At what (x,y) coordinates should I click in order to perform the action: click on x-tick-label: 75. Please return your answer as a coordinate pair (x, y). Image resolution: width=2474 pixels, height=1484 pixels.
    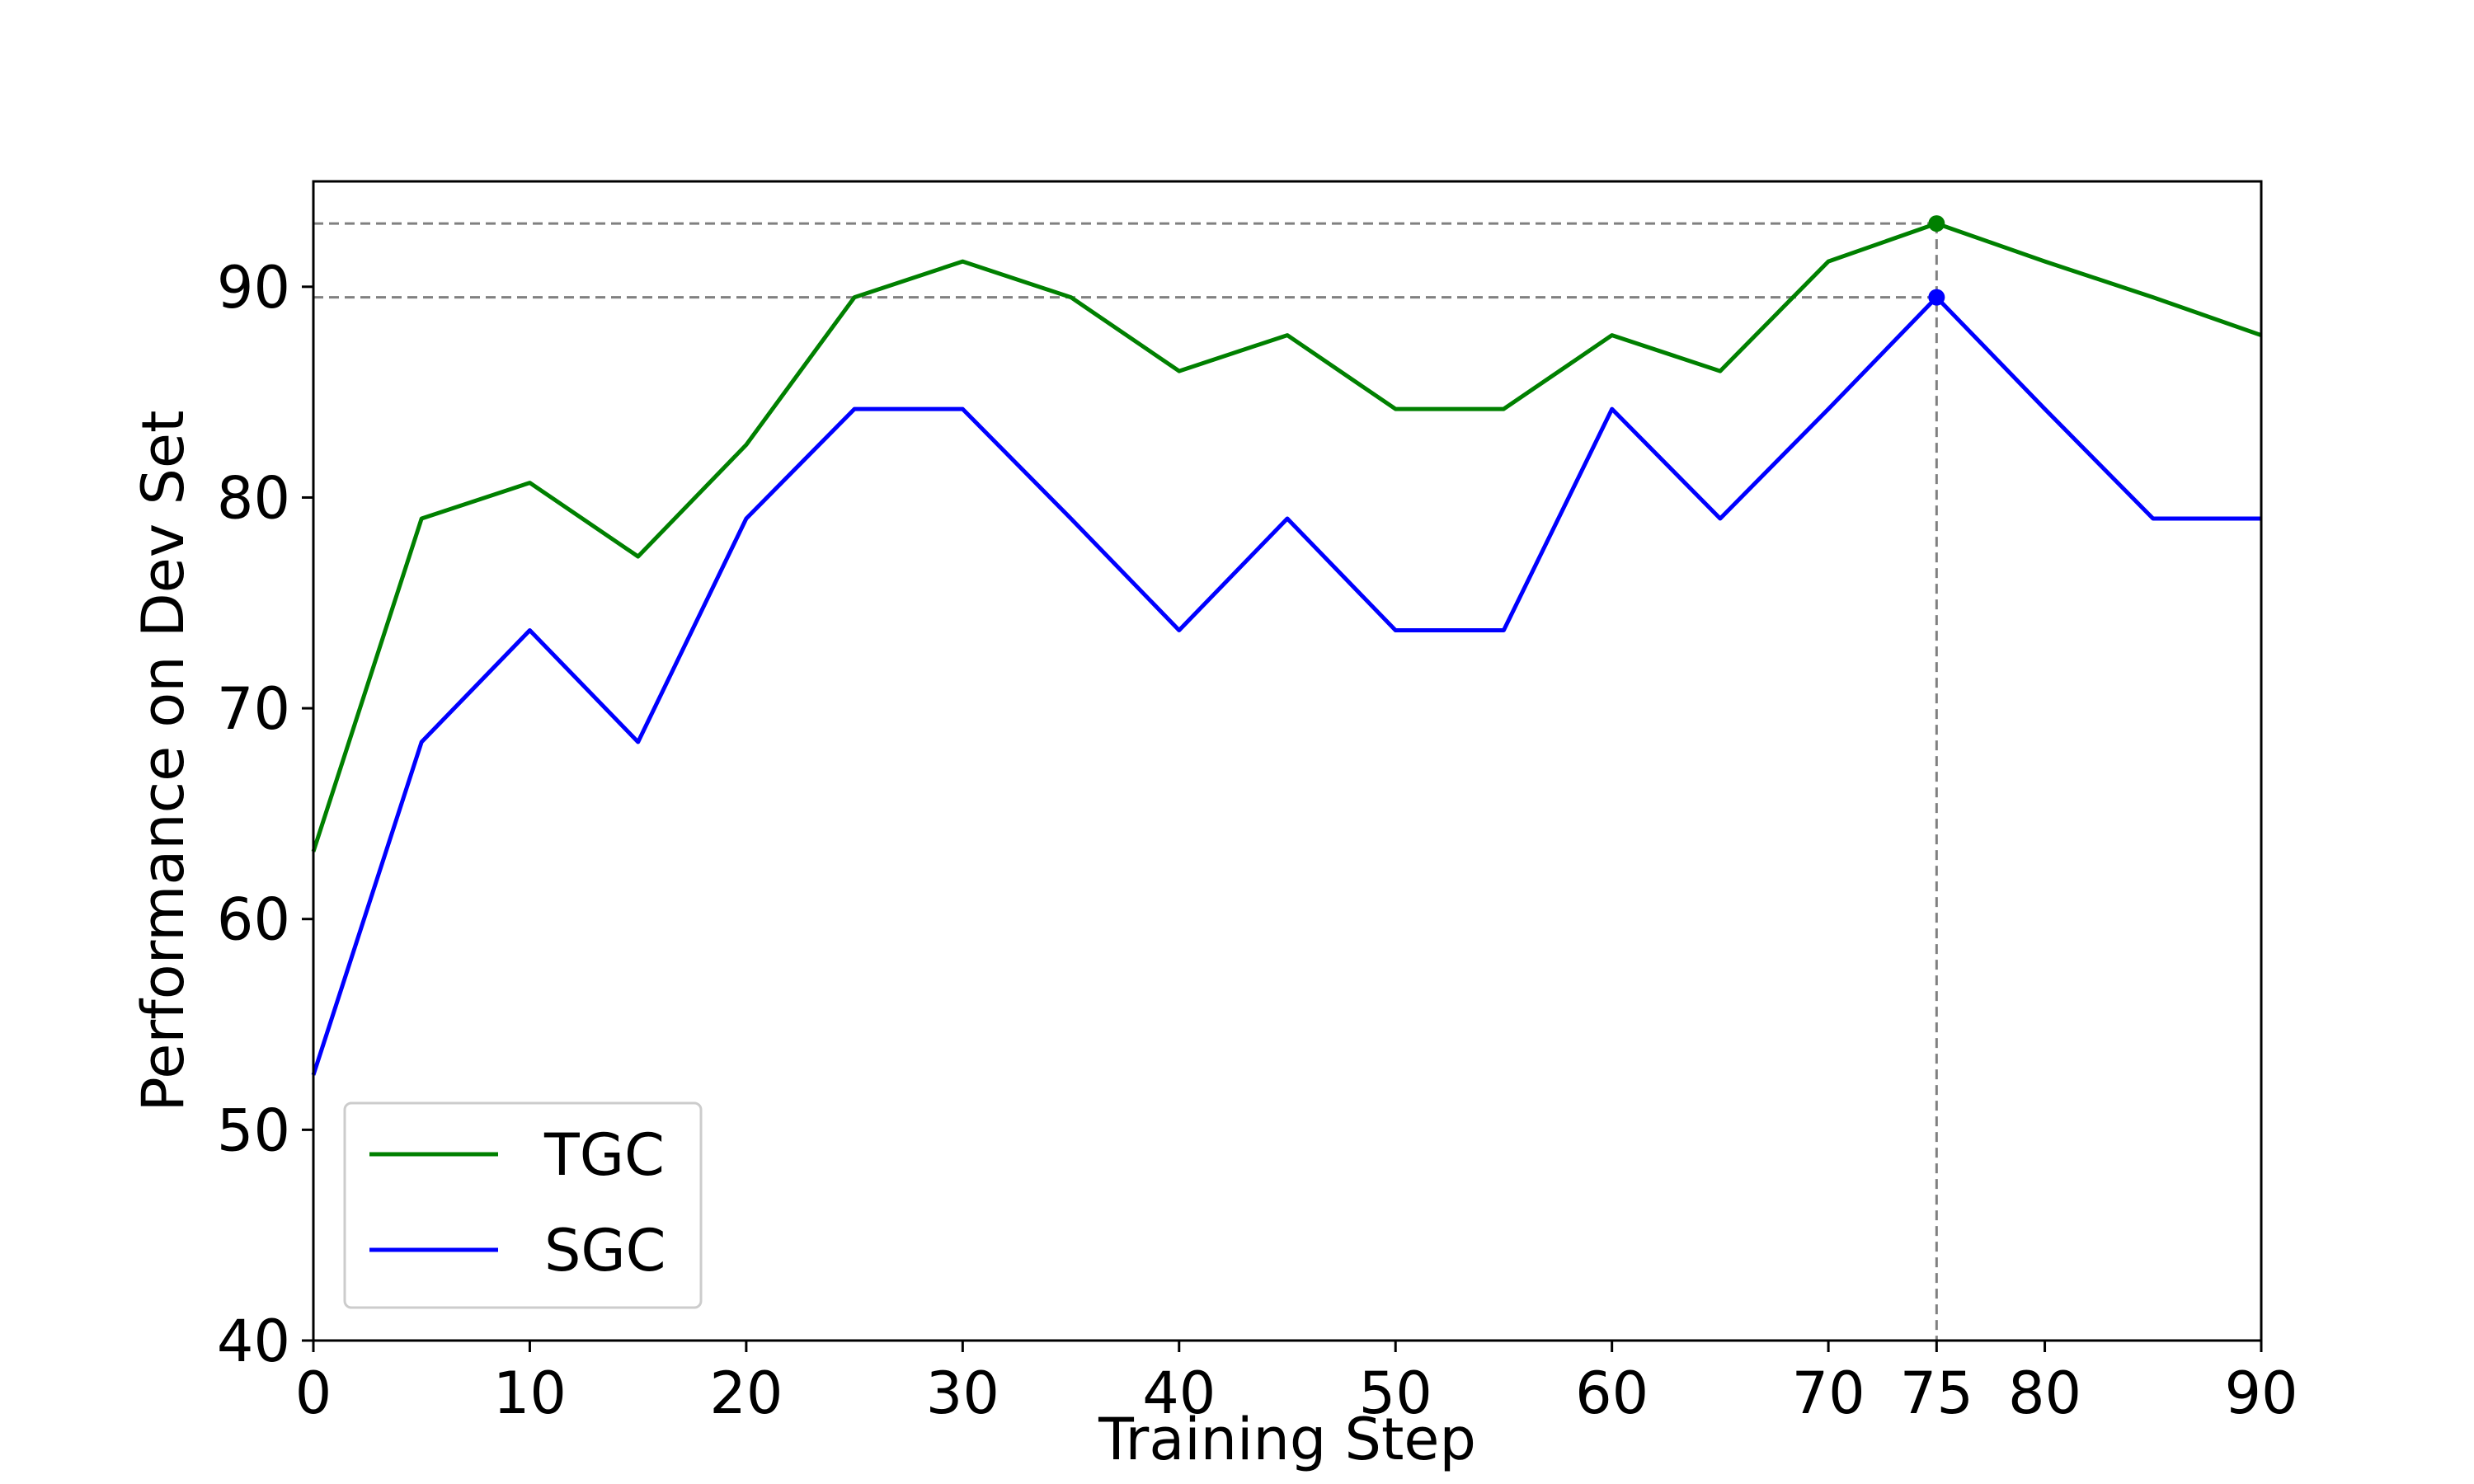
    Looking at the image, I should click on (1936, 1393).